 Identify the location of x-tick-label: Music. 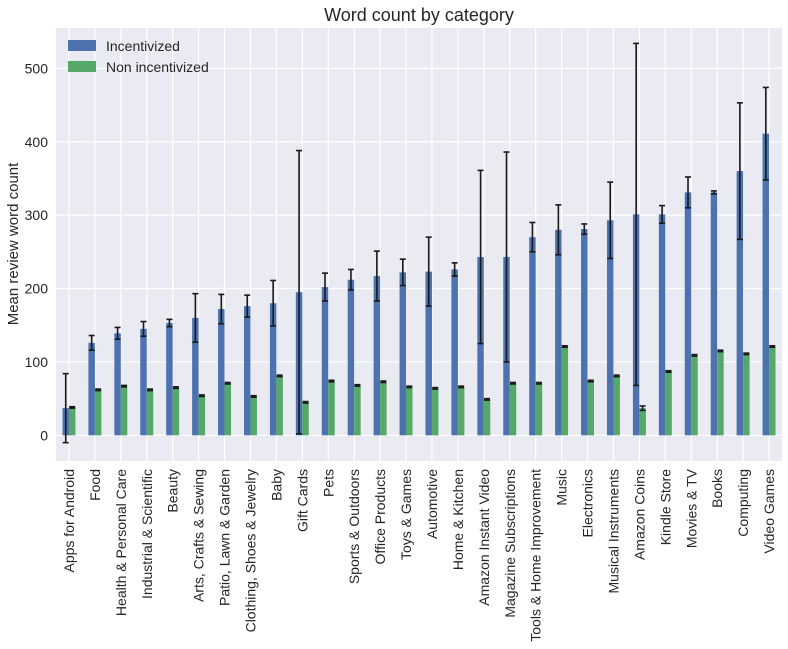
(562, 487).